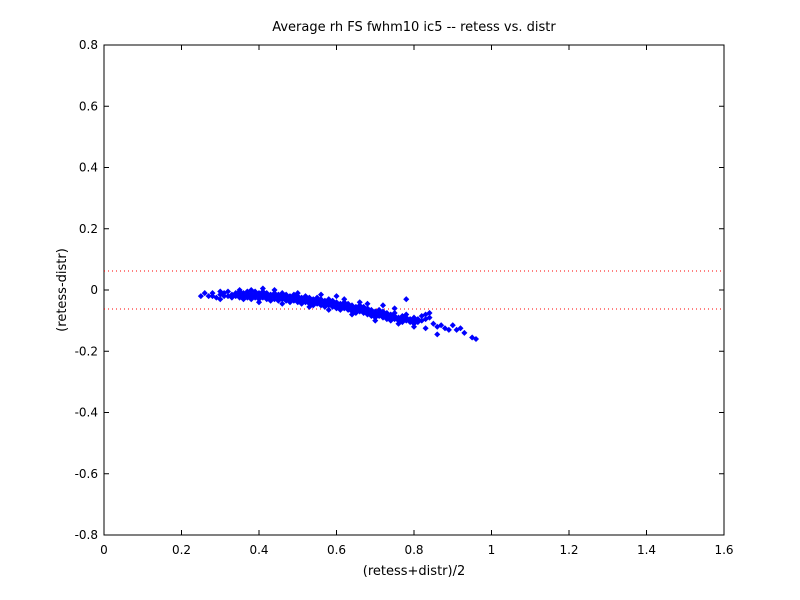 This screenshot has height=600, width=800. I want to click on y-axis-label: (retess-distr), so click(62, 290).